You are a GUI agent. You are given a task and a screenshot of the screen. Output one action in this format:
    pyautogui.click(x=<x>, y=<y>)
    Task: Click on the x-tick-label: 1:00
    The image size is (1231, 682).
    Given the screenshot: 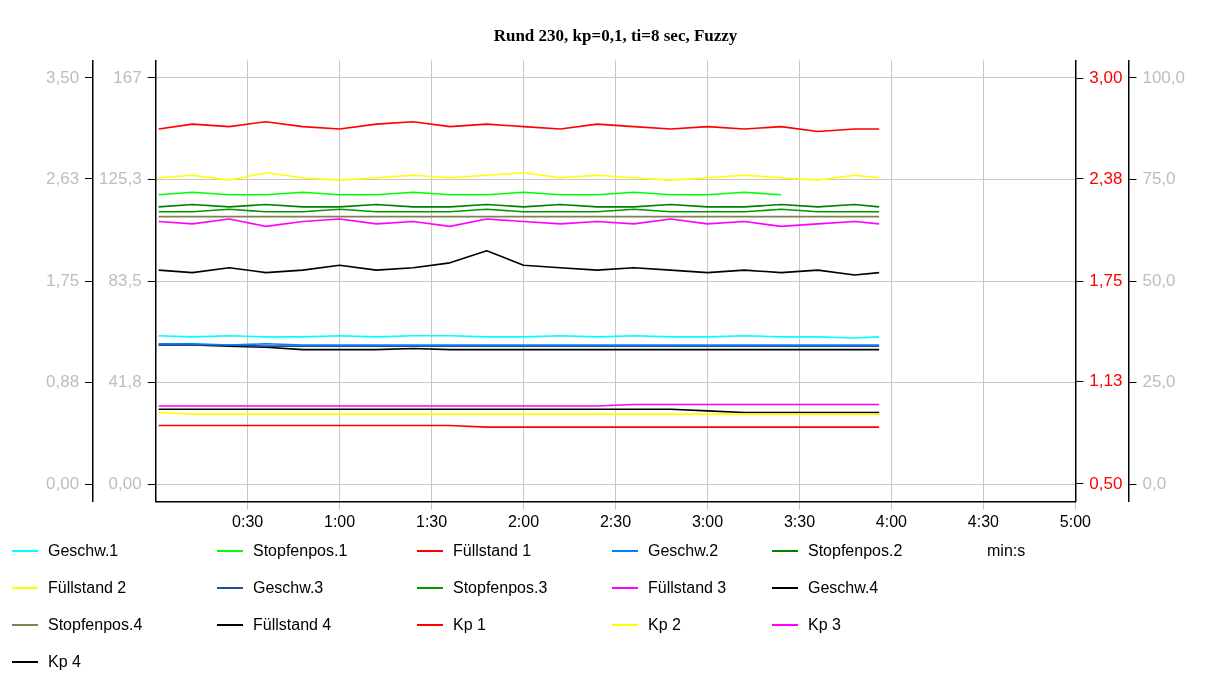 What is the action you would take?
    pyautogui.click(x=340, y=521)
    